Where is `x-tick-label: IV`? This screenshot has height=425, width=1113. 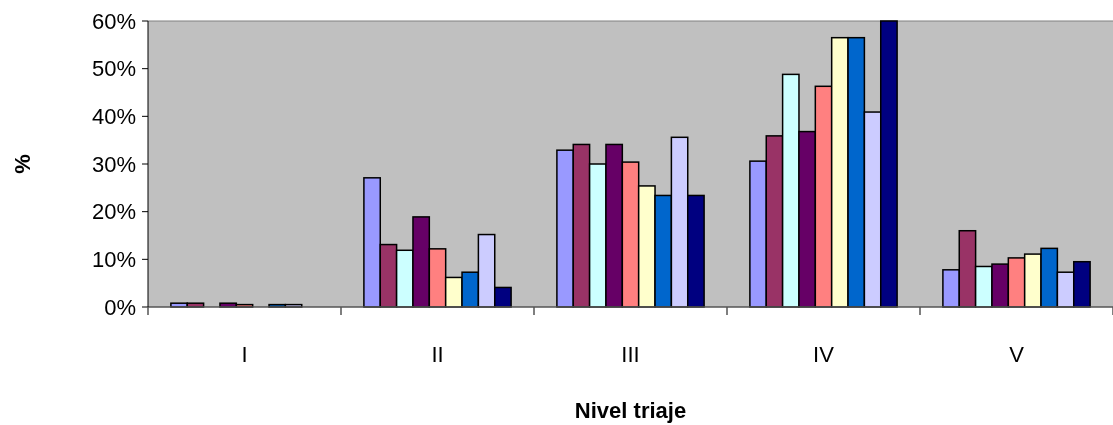 x-tick-label: IV is located at coordinates (824, 354).